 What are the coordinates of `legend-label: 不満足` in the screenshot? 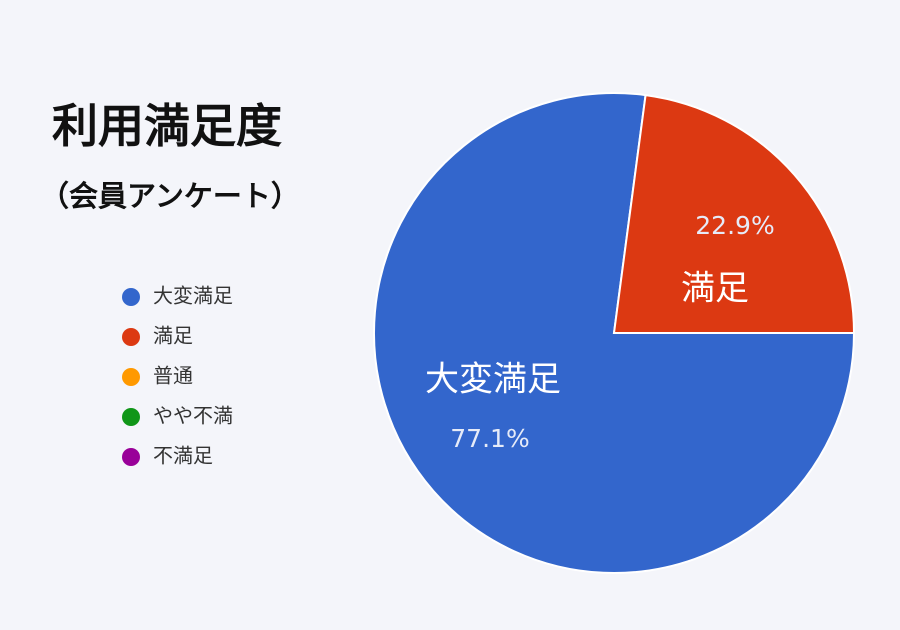 It's located at (183, 456).